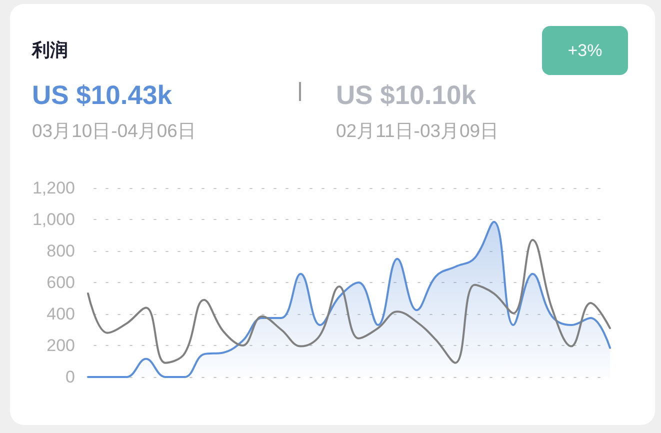 The image size is (661, 433). What do you see at coordinates (418, 131) in the screenshot?
I see `text: 02月11日-03月09日` at bounding box center [418, 131].